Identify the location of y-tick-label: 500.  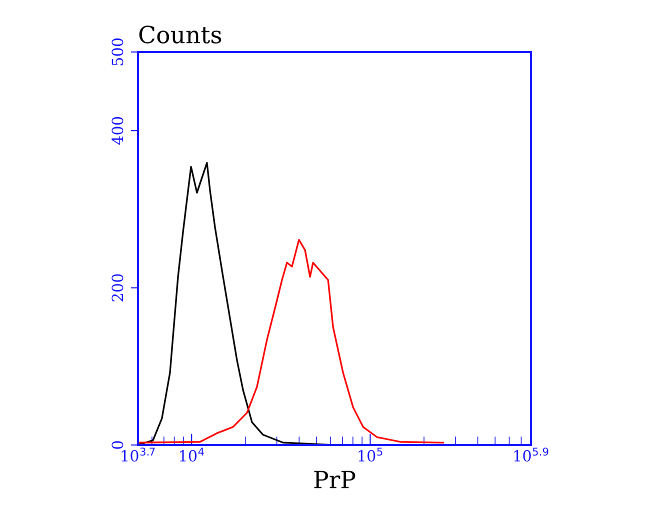
(118, 52).